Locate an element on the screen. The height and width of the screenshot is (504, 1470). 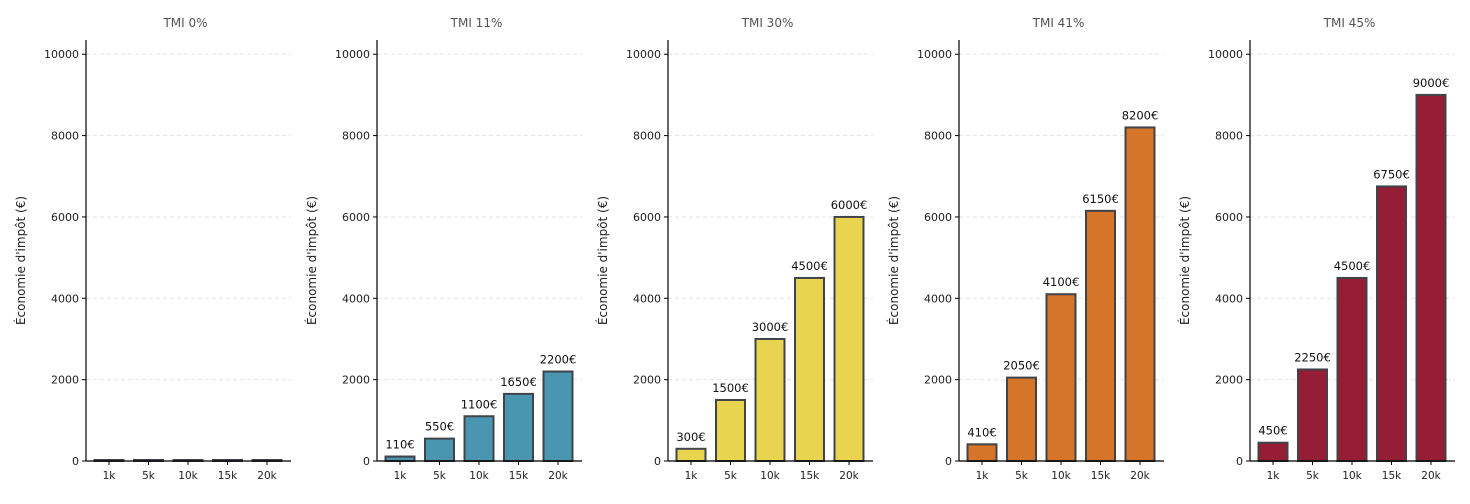
data-label: 550€ is located at coordinates (439, 427).